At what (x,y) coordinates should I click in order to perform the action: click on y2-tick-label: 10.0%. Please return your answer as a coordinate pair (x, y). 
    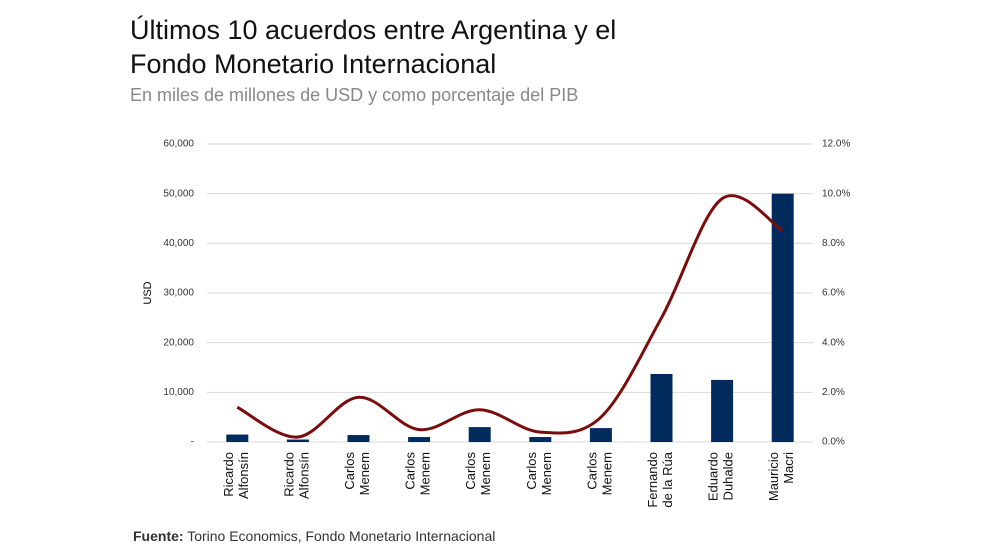
    Looking at the image, I should click on (836, 193).